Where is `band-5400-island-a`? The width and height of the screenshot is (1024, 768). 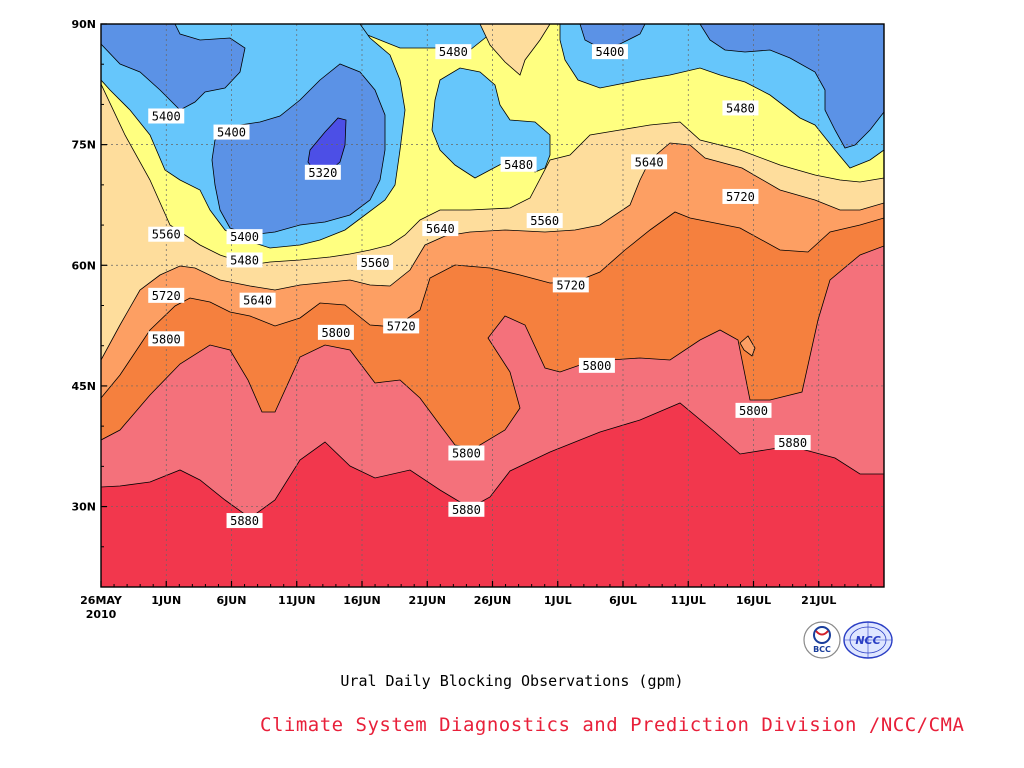 band-5400-island-a is located at coordinates (491, 123).